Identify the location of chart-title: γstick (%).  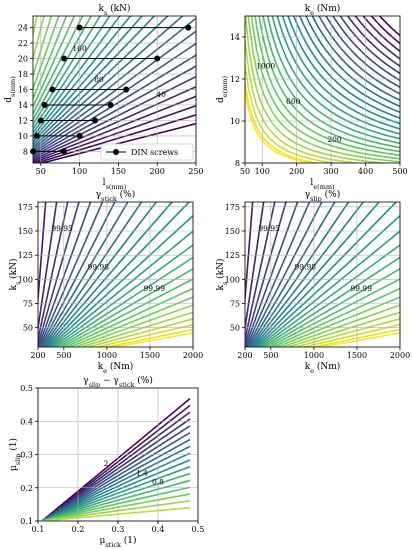
(115, 196).